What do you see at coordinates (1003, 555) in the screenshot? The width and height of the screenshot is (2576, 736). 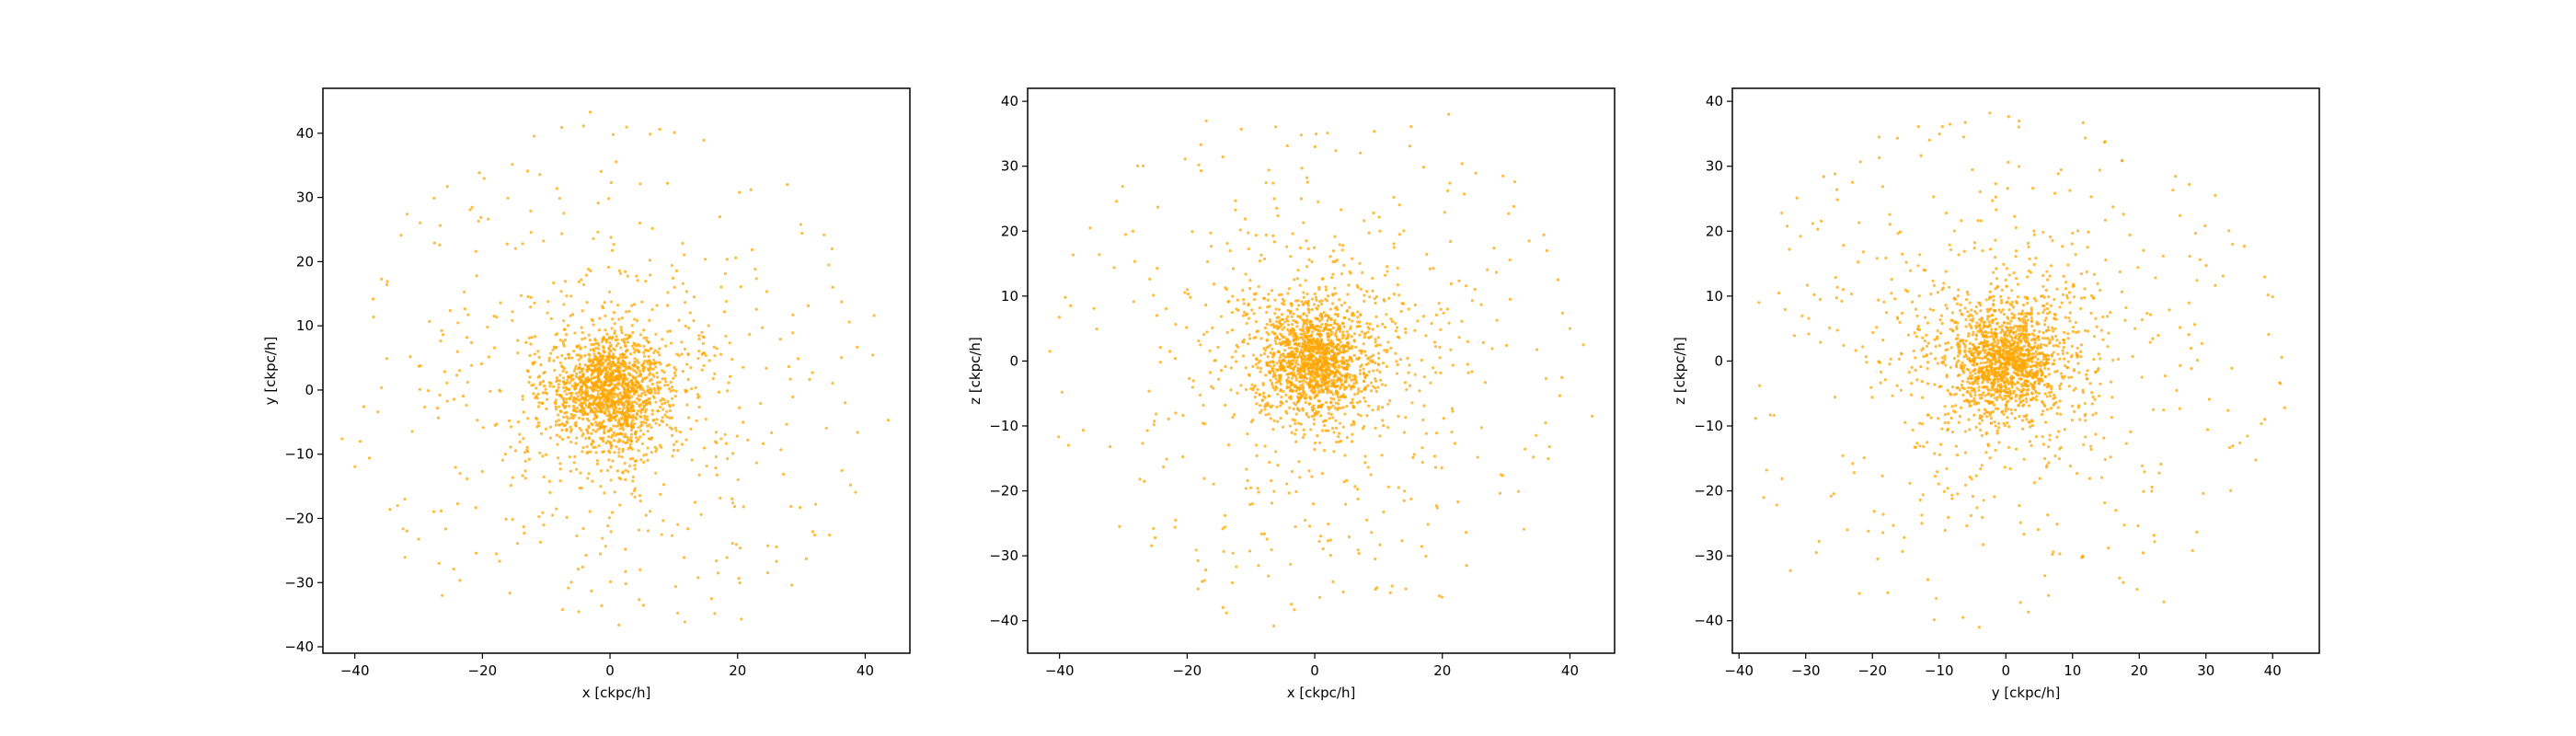 I see `y-tick-label: −30` at bounding box center [1003, 555].